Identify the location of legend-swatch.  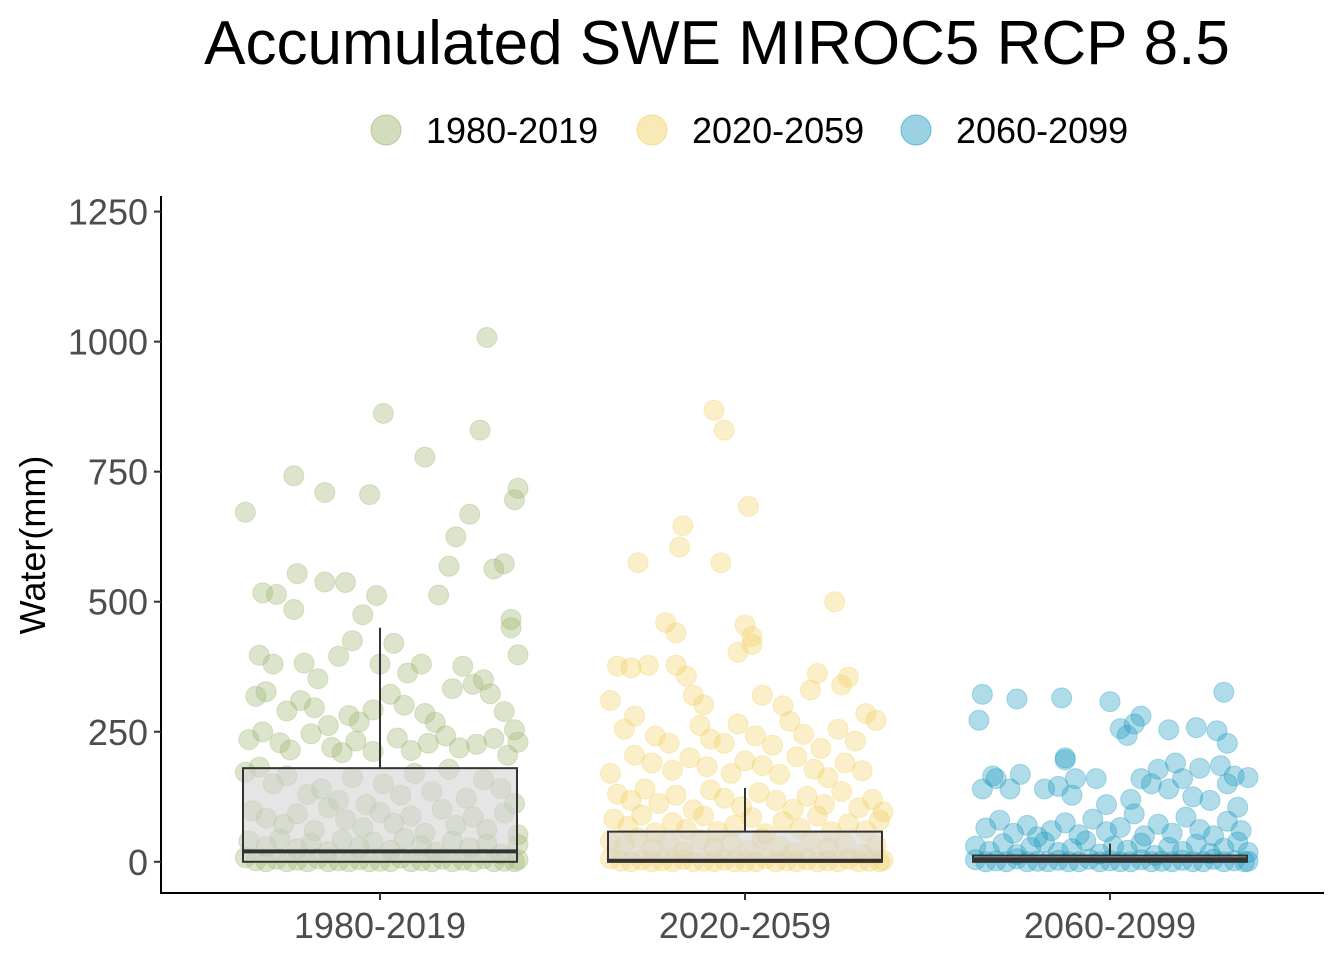
(652, 130).